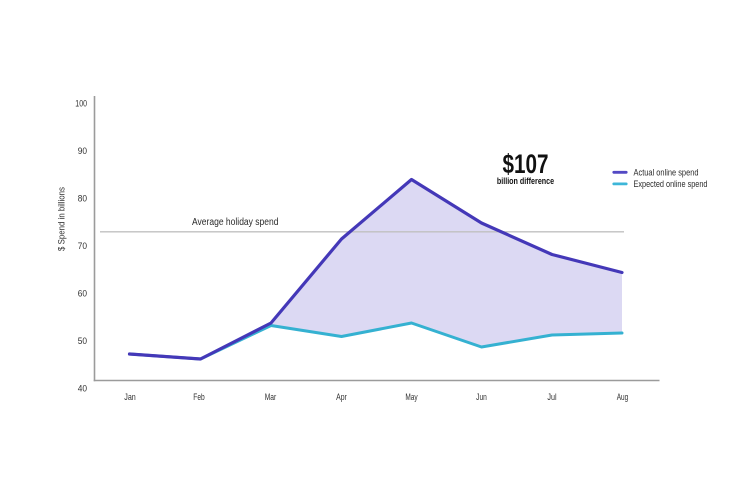 This screenshot has width=756, height=491. Describe the element at coordinates (82, 246) in the screenshot. I see `svg-text: 70` at that location.